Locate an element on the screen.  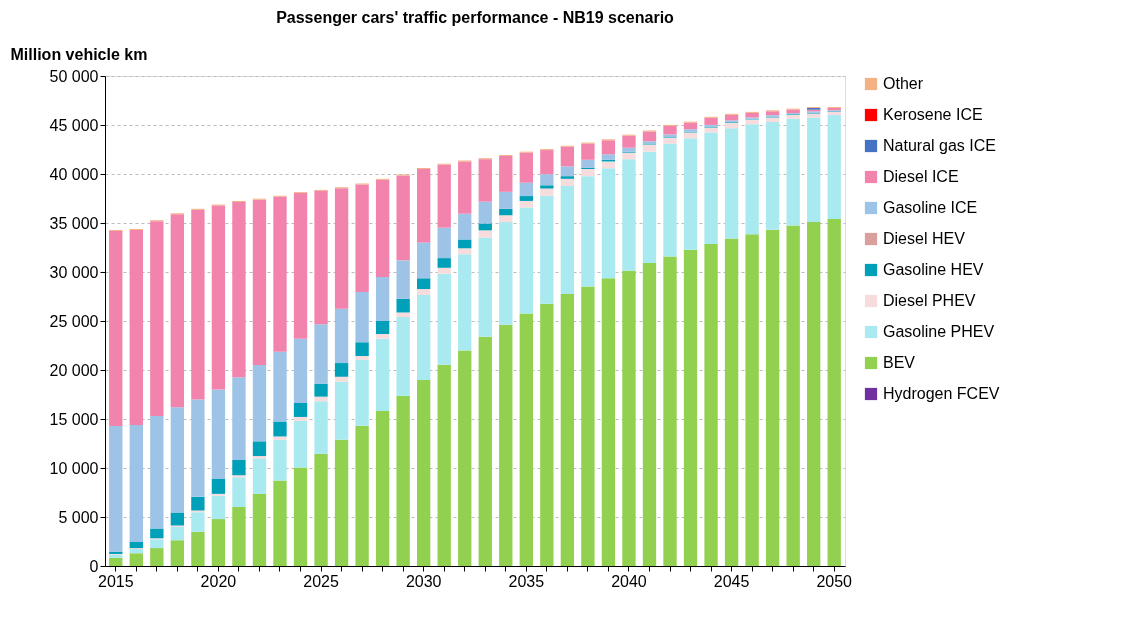
legend-label: Gasoline HEV is located at coordinates (933, 269).